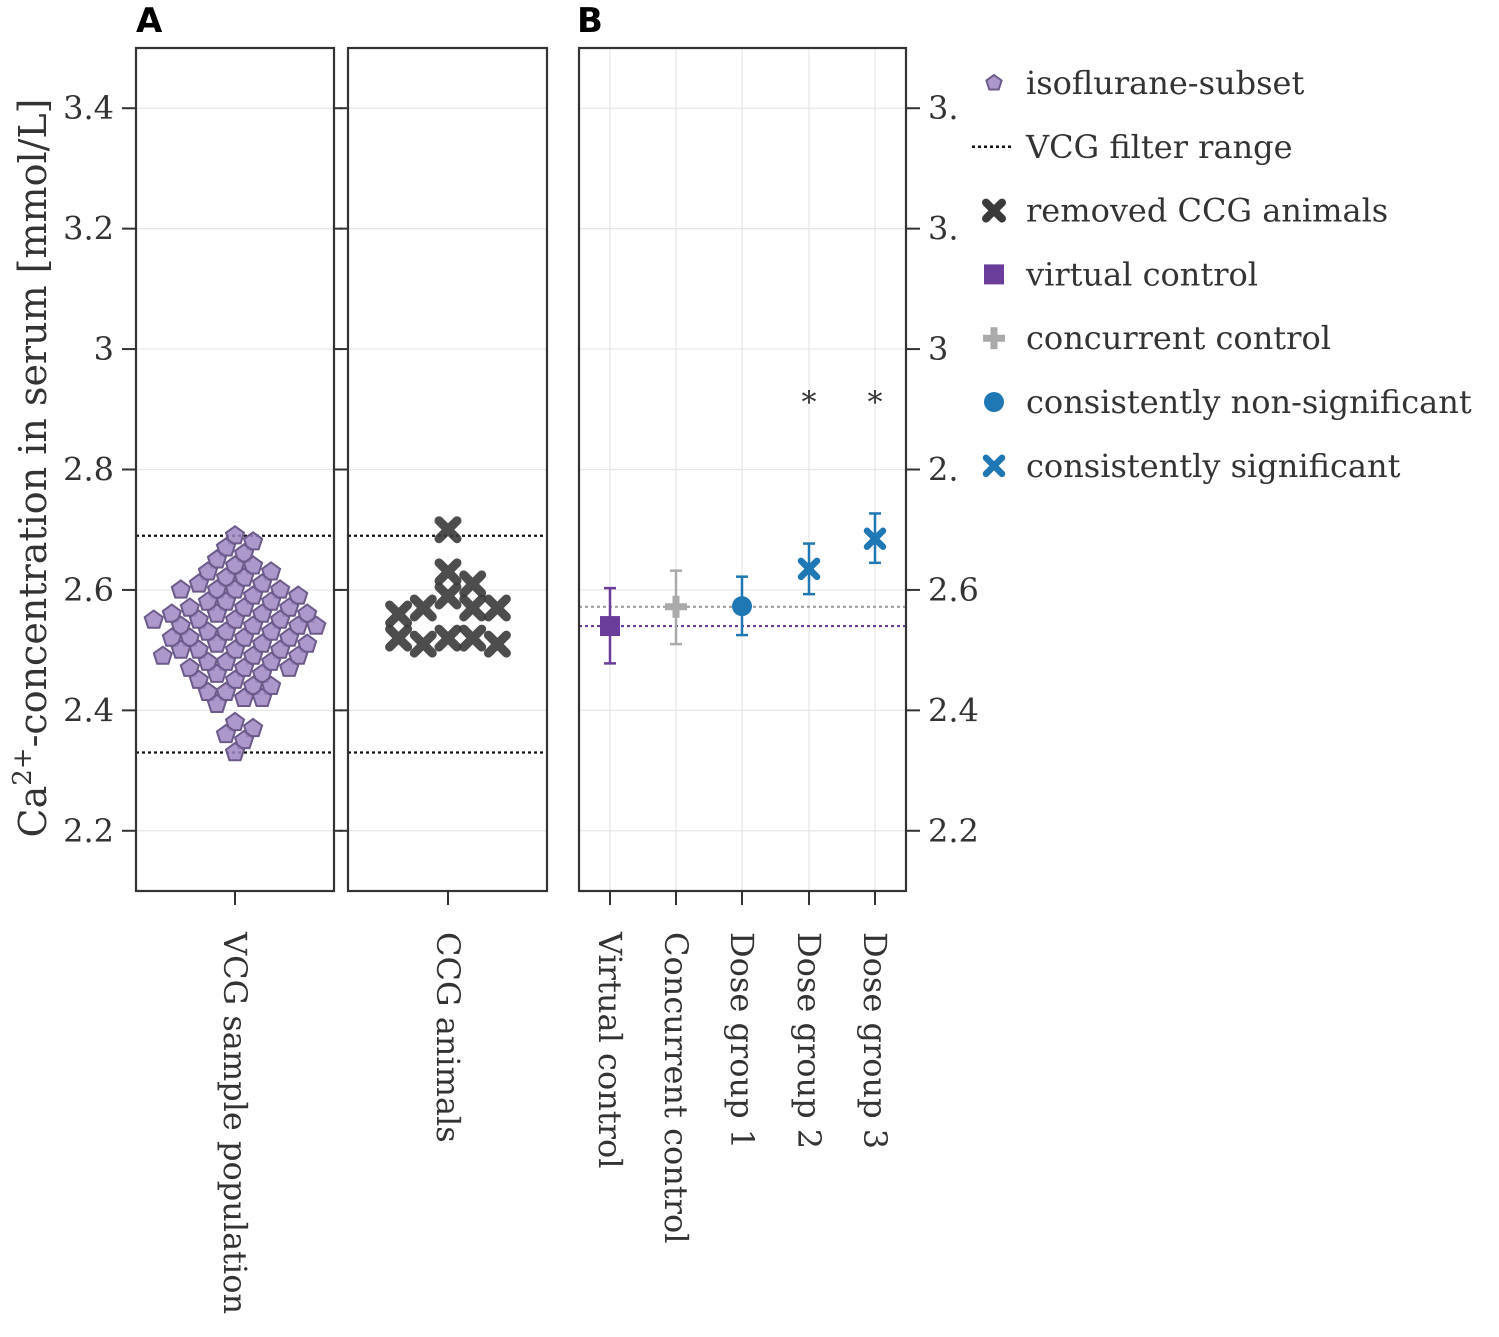  Describe the element at coordinates (1159, 147) in the screenshot. I see `legend-label: VCG filter range` at that location.